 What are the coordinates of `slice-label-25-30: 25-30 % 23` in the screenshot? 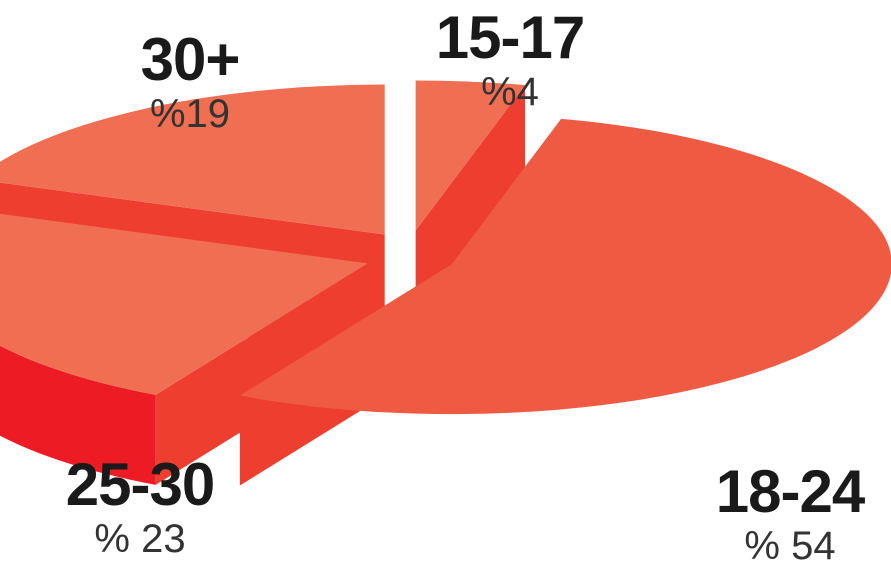 It's located at (140, 506).